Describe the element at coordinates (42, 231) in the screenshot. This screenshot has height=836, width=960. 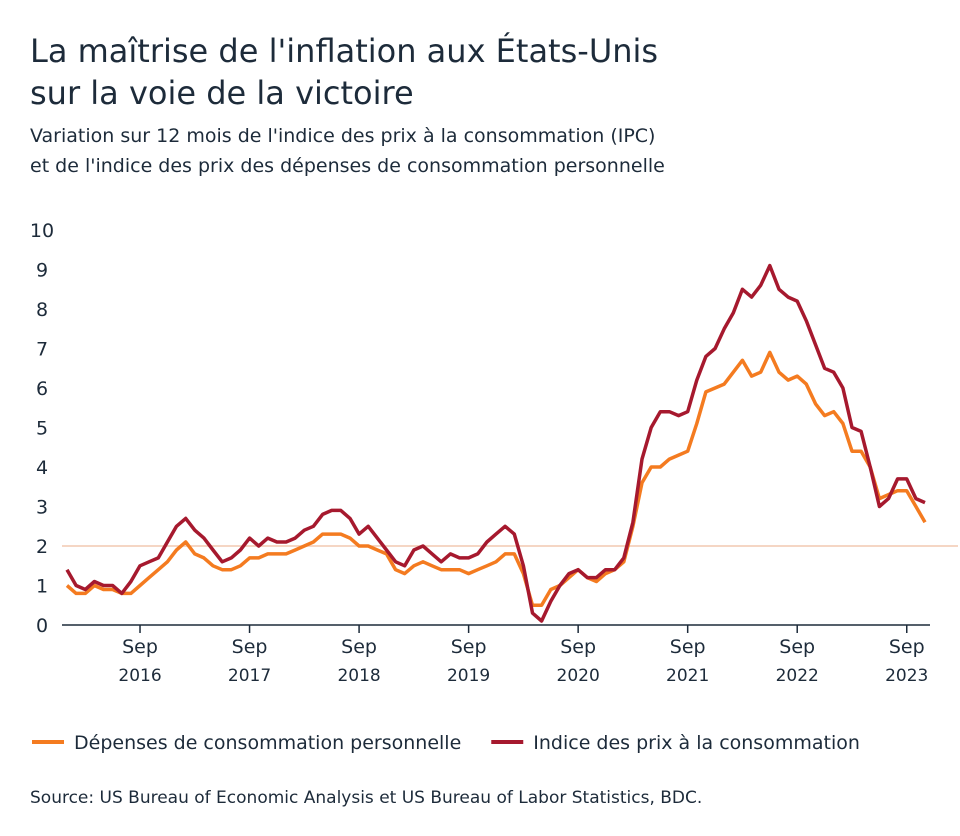
I see `y-tick-label: 10` at that location.